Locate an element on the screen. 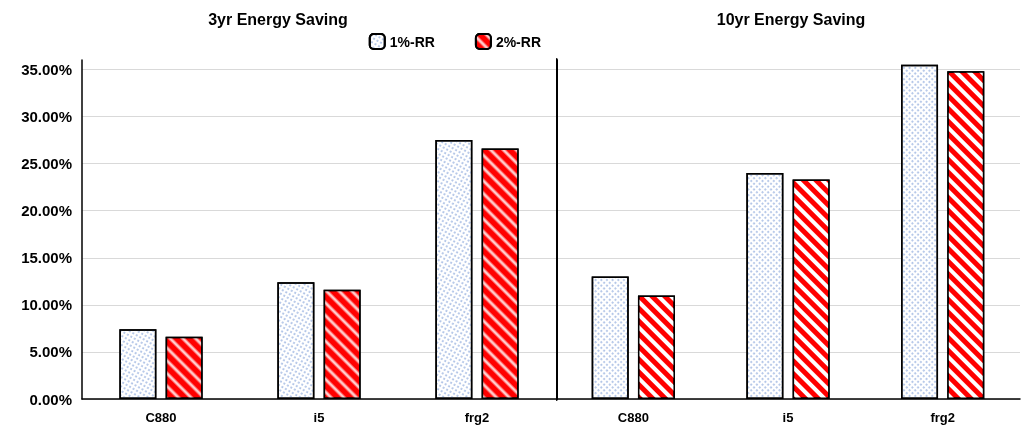 The width and height of the screenshot is (1026, 441). y-tick-label: 20.00% is located at coordinates (46, 211).